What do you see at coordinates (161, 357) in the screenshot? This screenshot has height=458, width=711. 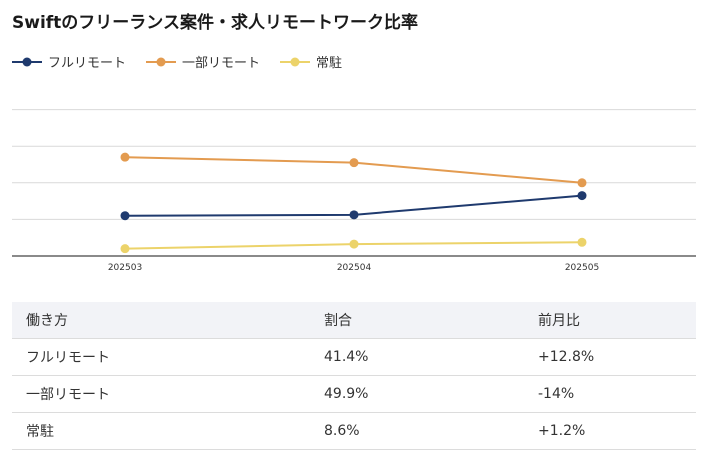 I see `table-cell: フルリモート` at bounding box center [161, 357].